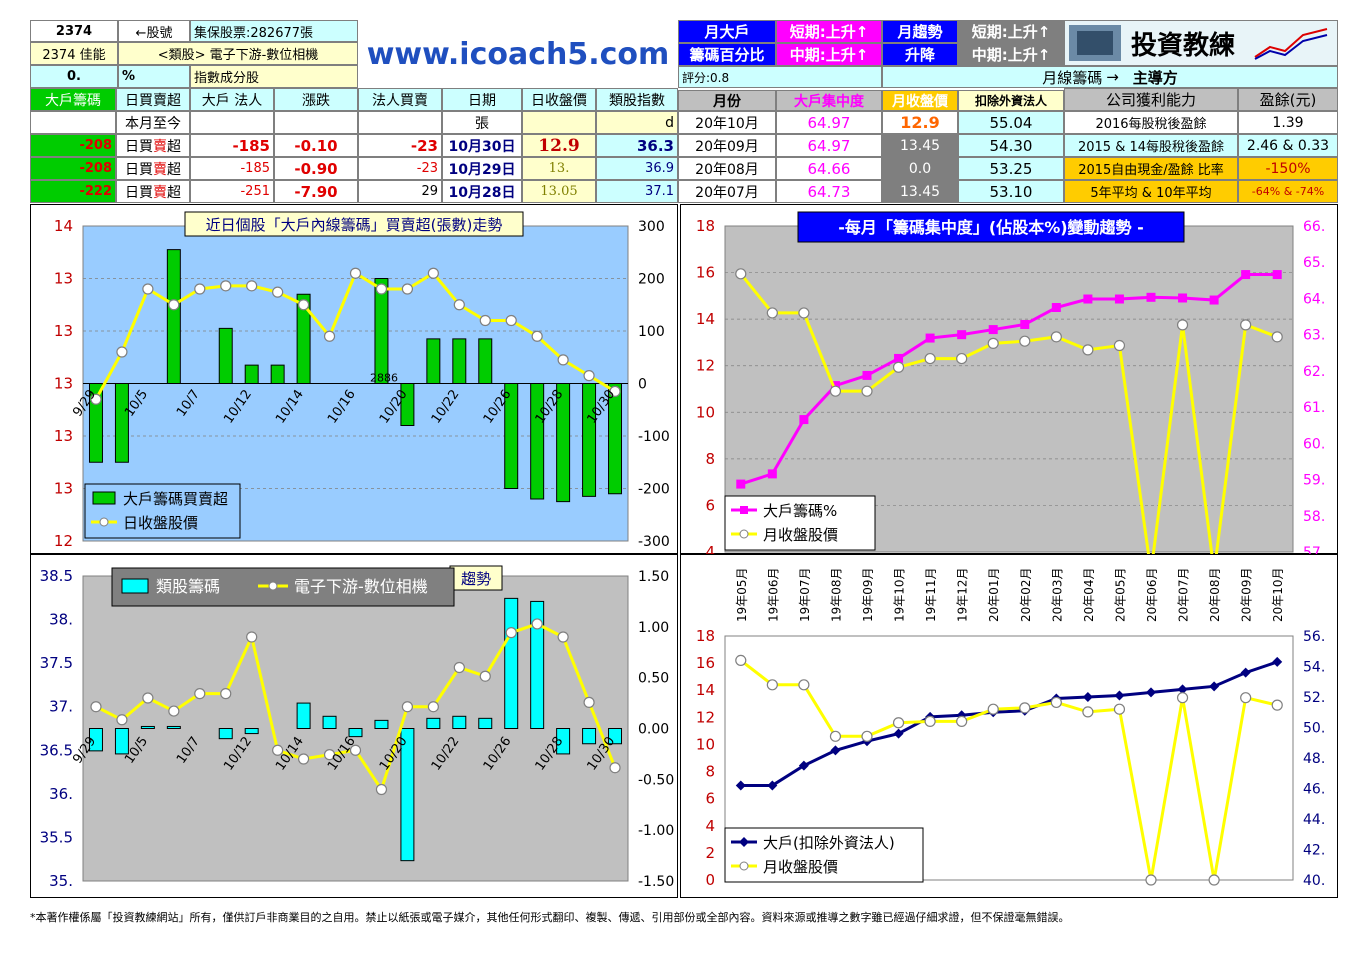  What do you see at coordinates (651, 280) in the screenshot?
I see `y-right-tick: 200` at bounding box center [651, 280].